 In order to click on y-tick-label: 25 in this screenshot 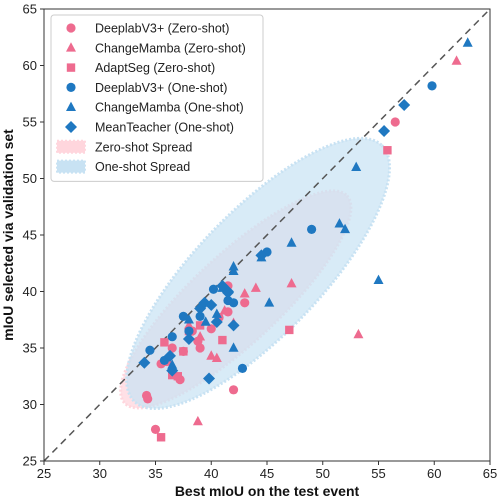, I will do `click(30, 461)`.